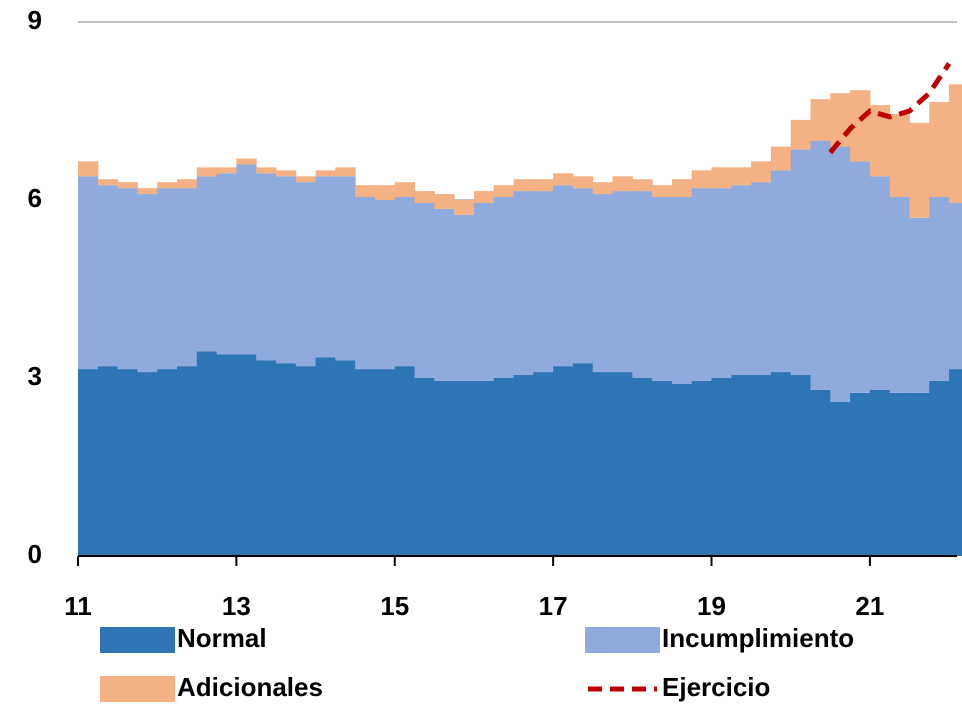  What do you see at coordinates (35, 554) in the screenshot?
I see `y-tick-label: 0` at bounding box center [35, 554].